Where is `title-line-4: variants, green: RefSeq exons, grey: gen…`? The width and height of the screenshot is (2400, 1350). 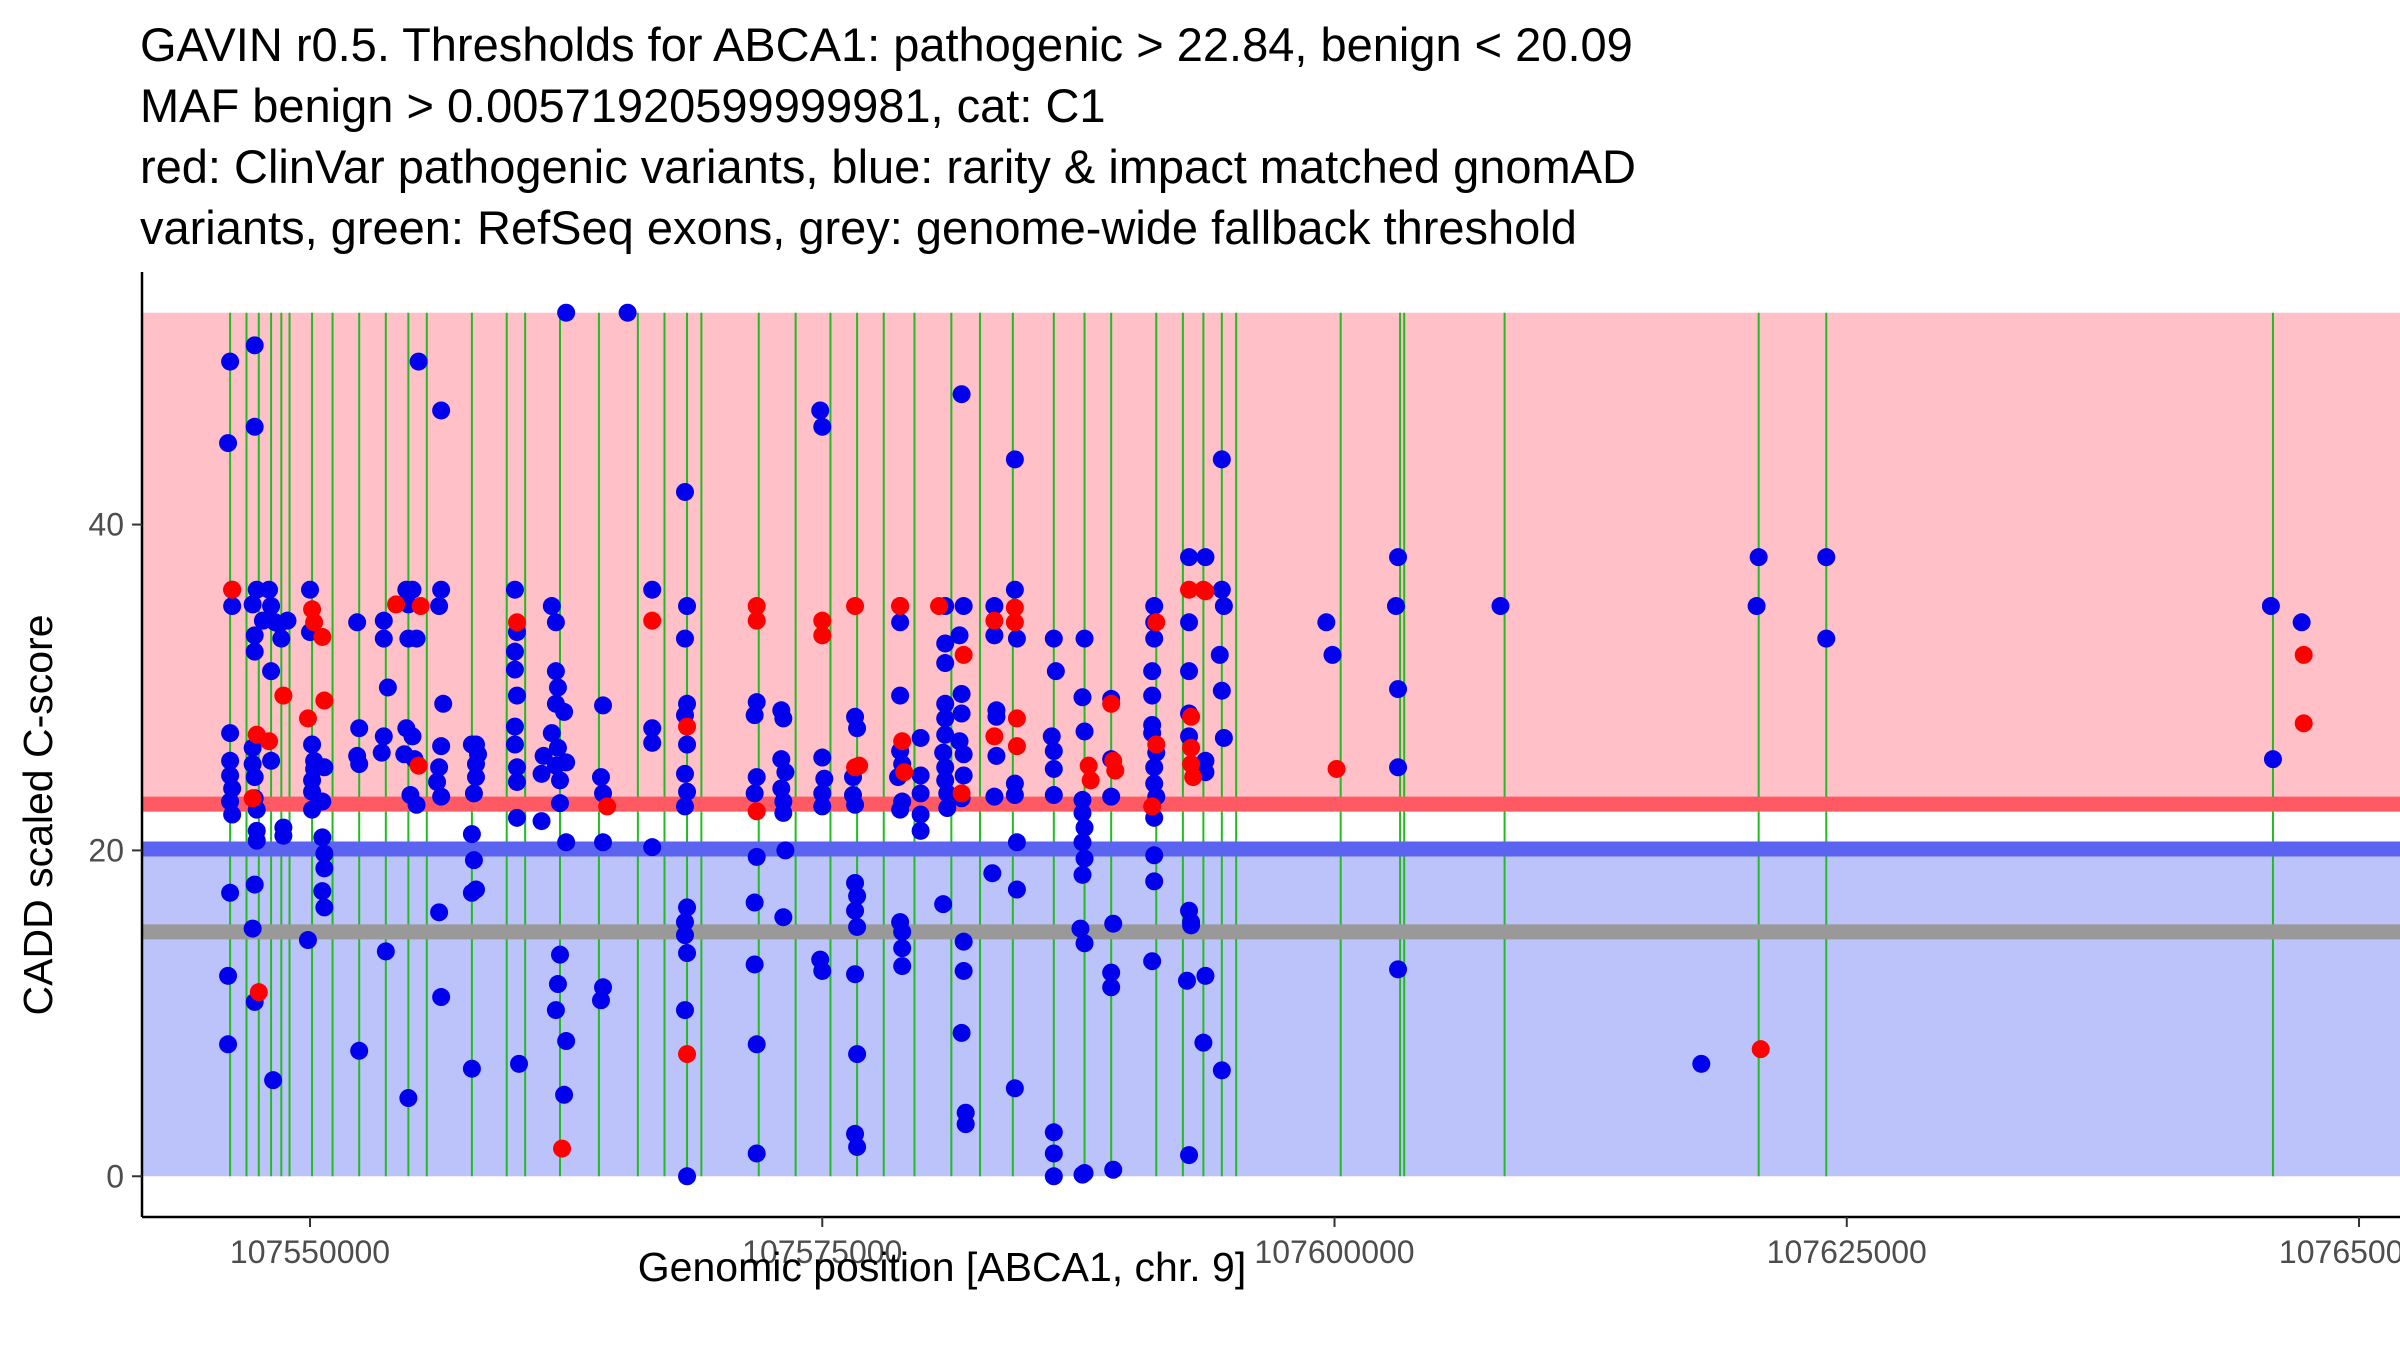
title-line-4: variants, green: RefSeq exons, grey: gen… is located at coordinates (858, 227).